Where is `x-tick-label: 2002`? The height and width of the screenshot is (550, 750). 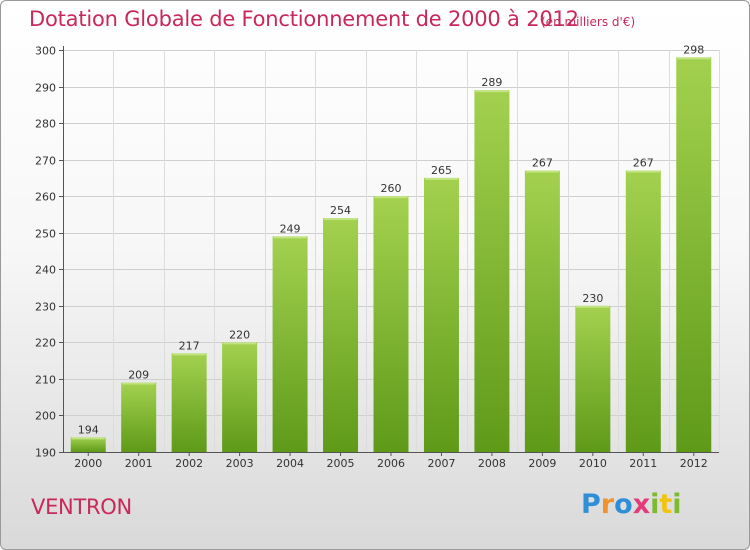 x-tick-label: 2002 is located at coordinates (189, 463).